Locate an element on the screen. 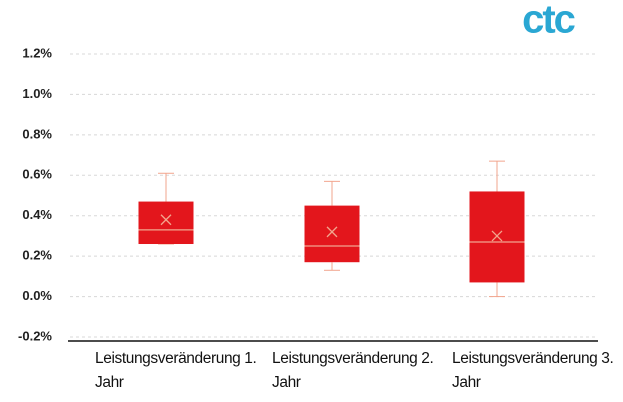 Image resolution: width=623 pixels, height=402 pixels. y-tick-label: 0.8% is located at coordinates (37, 133).